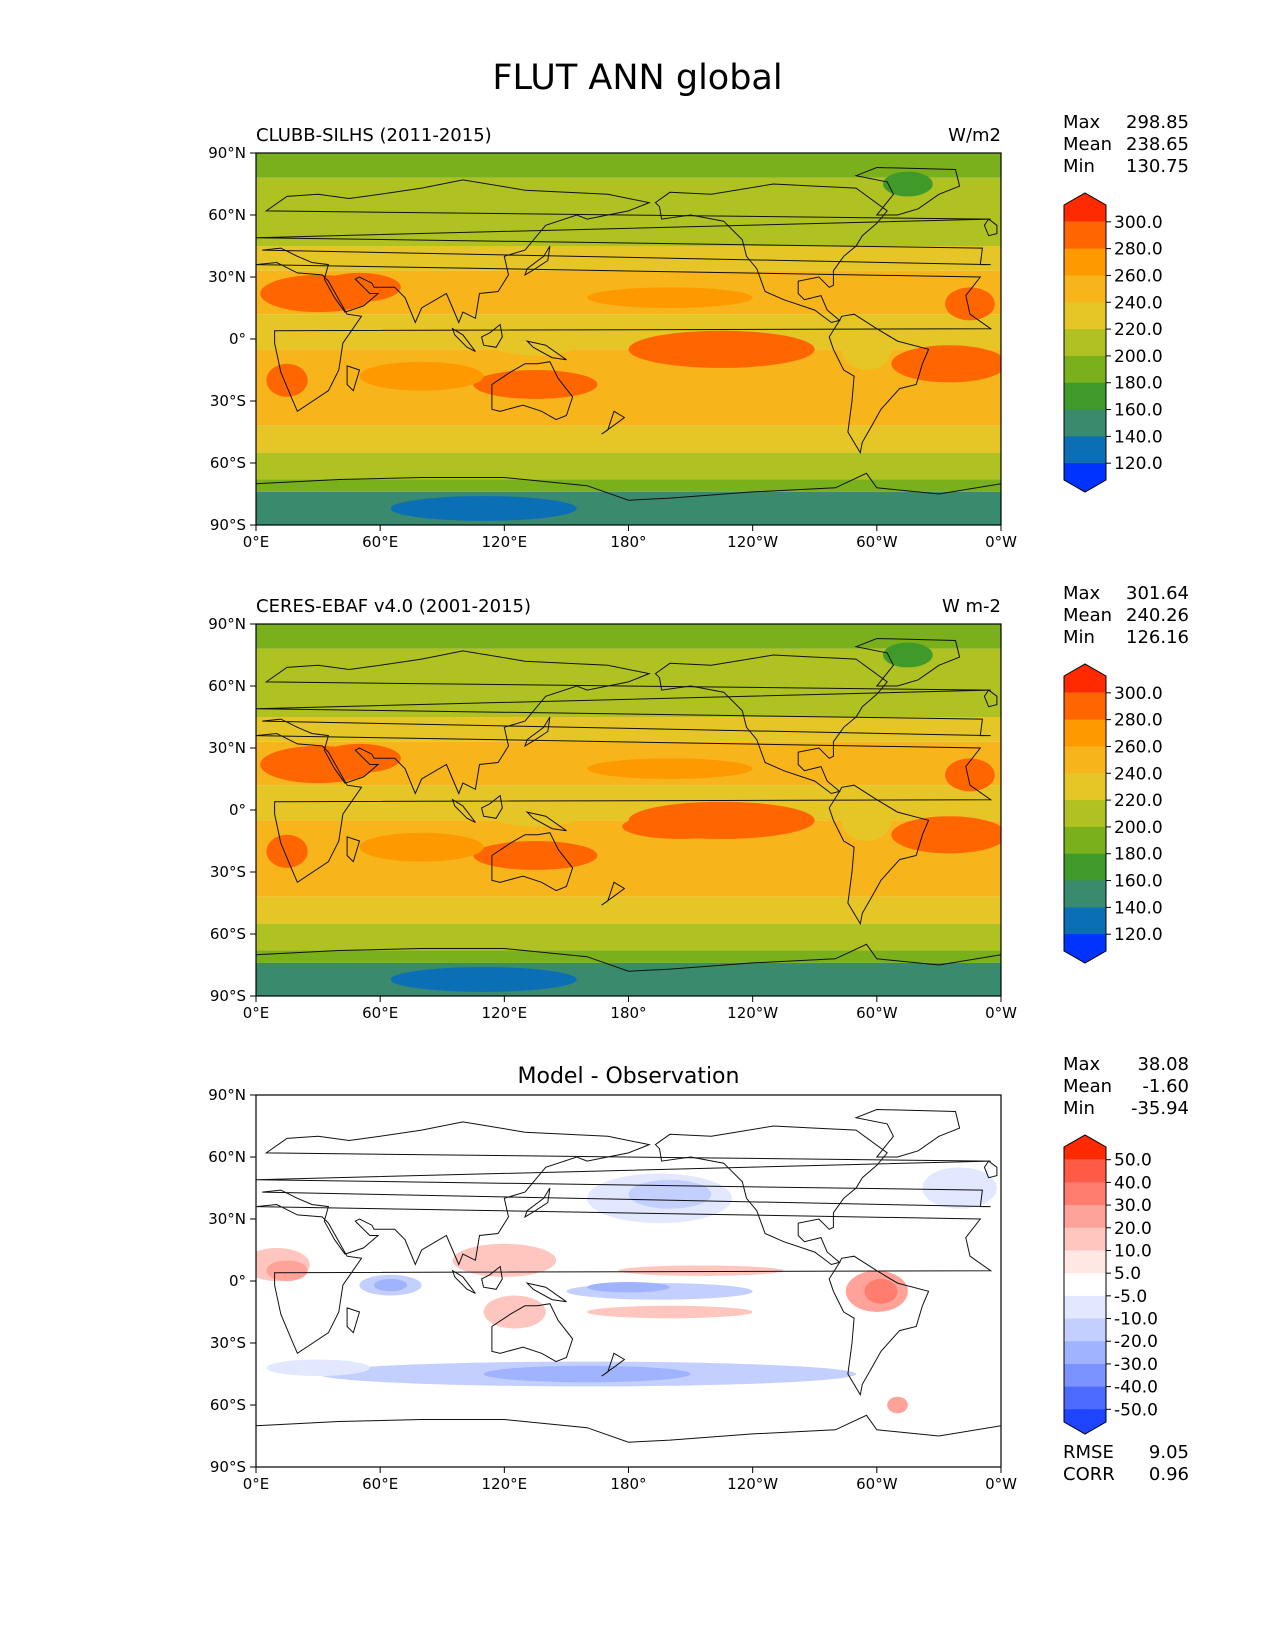 This screenshot has width=1275, height=1650. I want to click on blob-warm-pool, so click(535, 810).